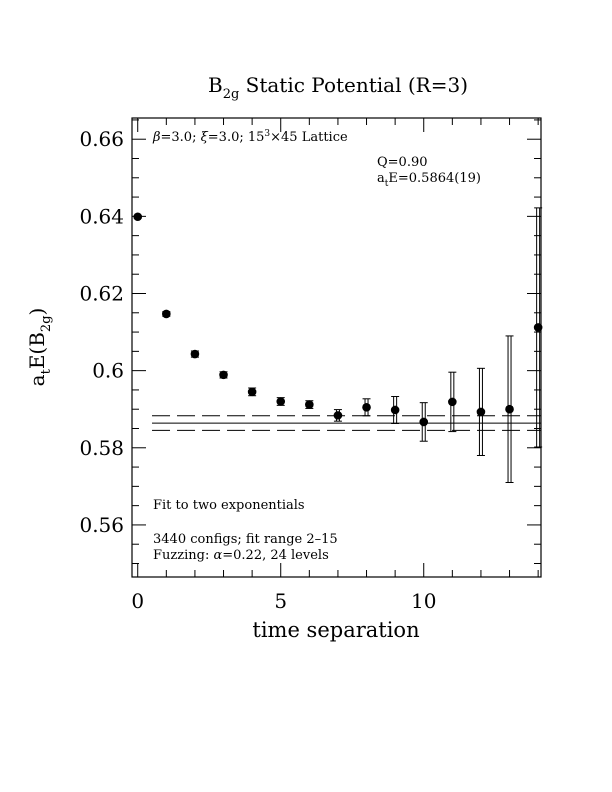 This screenshot has height=792, width=612. I want to click on fit-type-annotation: Fit to two exponentials, so click(229, 505).